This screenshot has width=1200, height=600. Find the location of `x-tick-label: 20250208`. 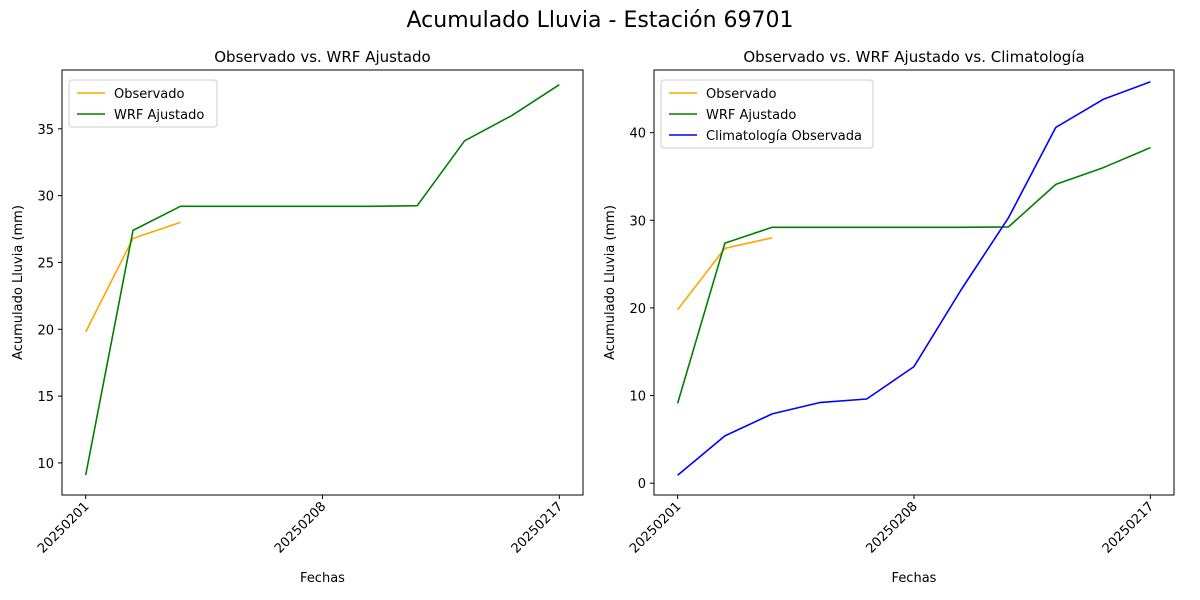

x-tick-label: 20250208 is located at coordinates (891, 527).